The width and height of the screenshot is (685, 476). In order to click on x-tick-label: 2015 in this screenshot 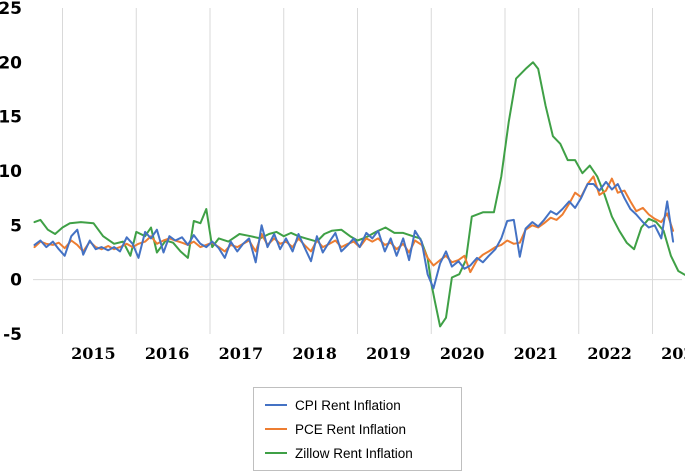, I will do `click(93, 353)`.